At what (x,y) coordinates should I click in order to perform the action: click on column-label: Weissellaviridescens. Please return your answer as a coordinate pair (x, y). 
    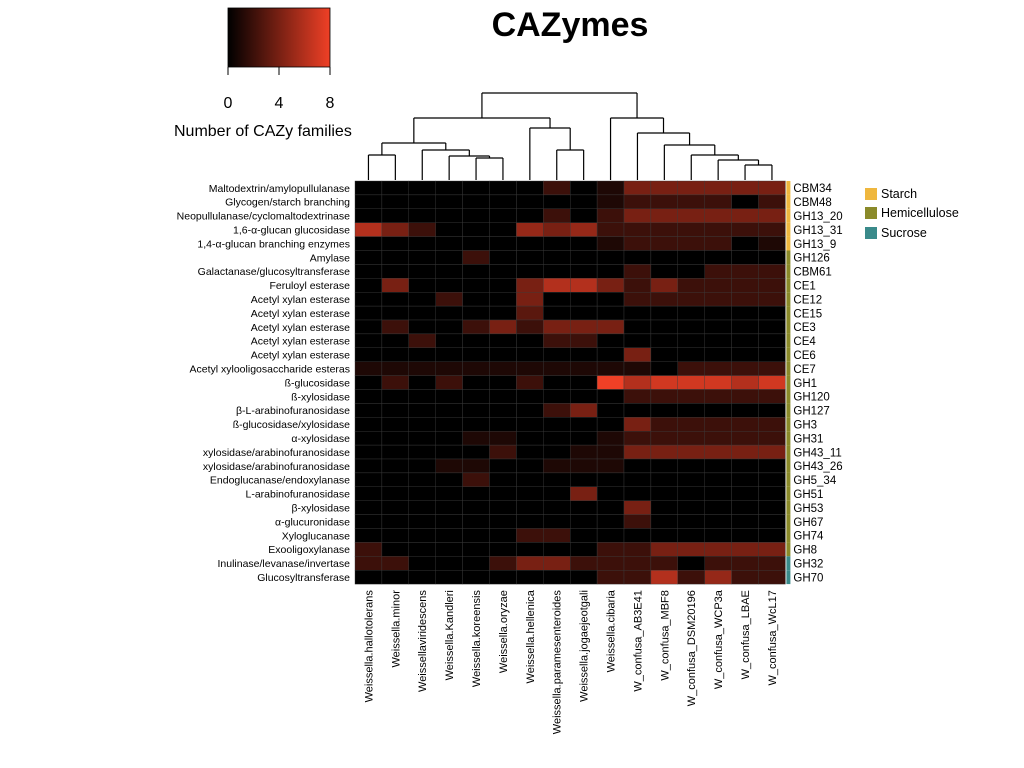
    Looking at the image, I should click on (423, 641).